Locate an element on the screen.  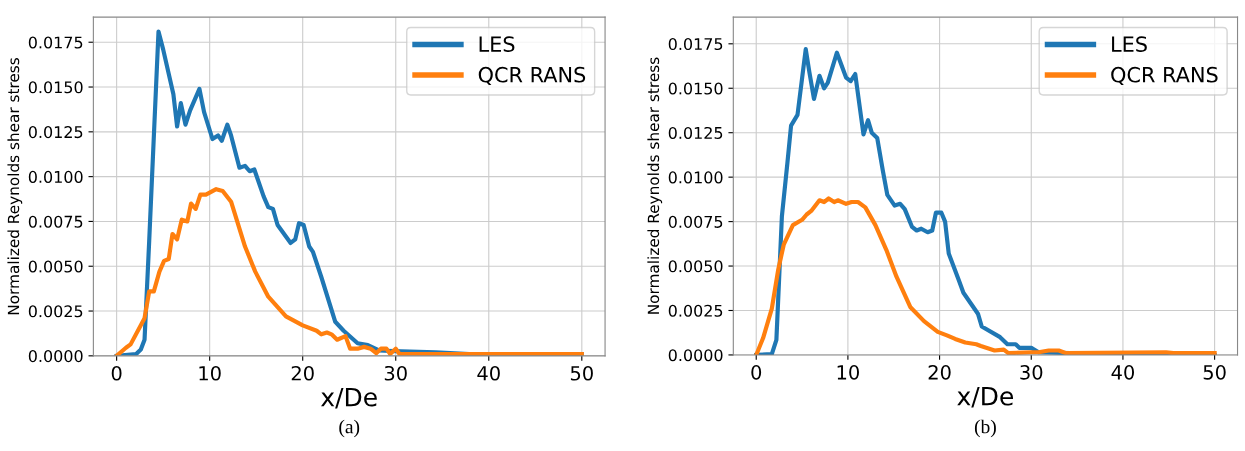
text: (b) is located at coordinates (985, 428).